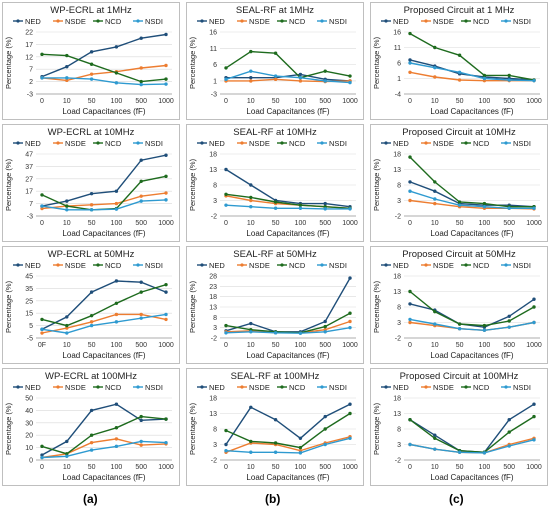 This screenshot has height=510, width=550. What do you see at coordinates (325, 223) in the screenshot?
I see `x-tick-label: 500` at bounding box center [325, 223].